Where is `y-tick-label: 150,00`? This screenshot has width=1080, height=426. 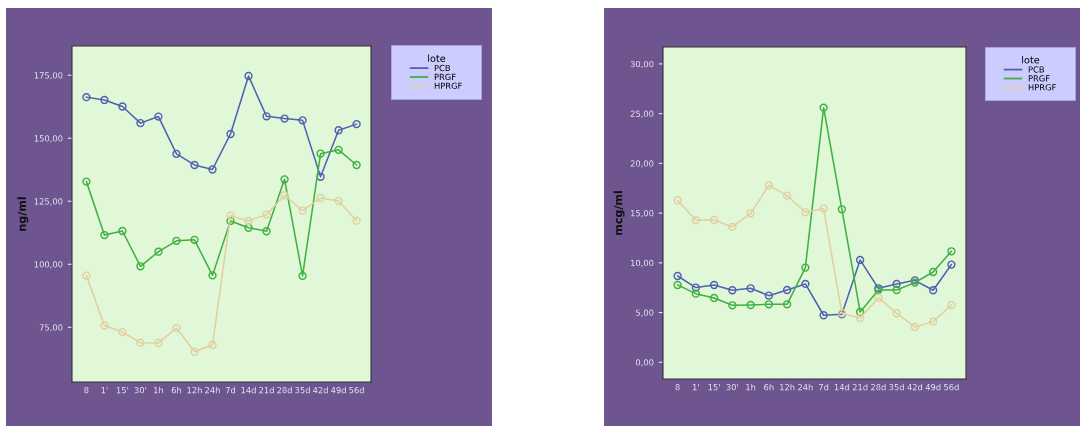
y-tick-label: 150,00 is located at coordinates (48, 139).